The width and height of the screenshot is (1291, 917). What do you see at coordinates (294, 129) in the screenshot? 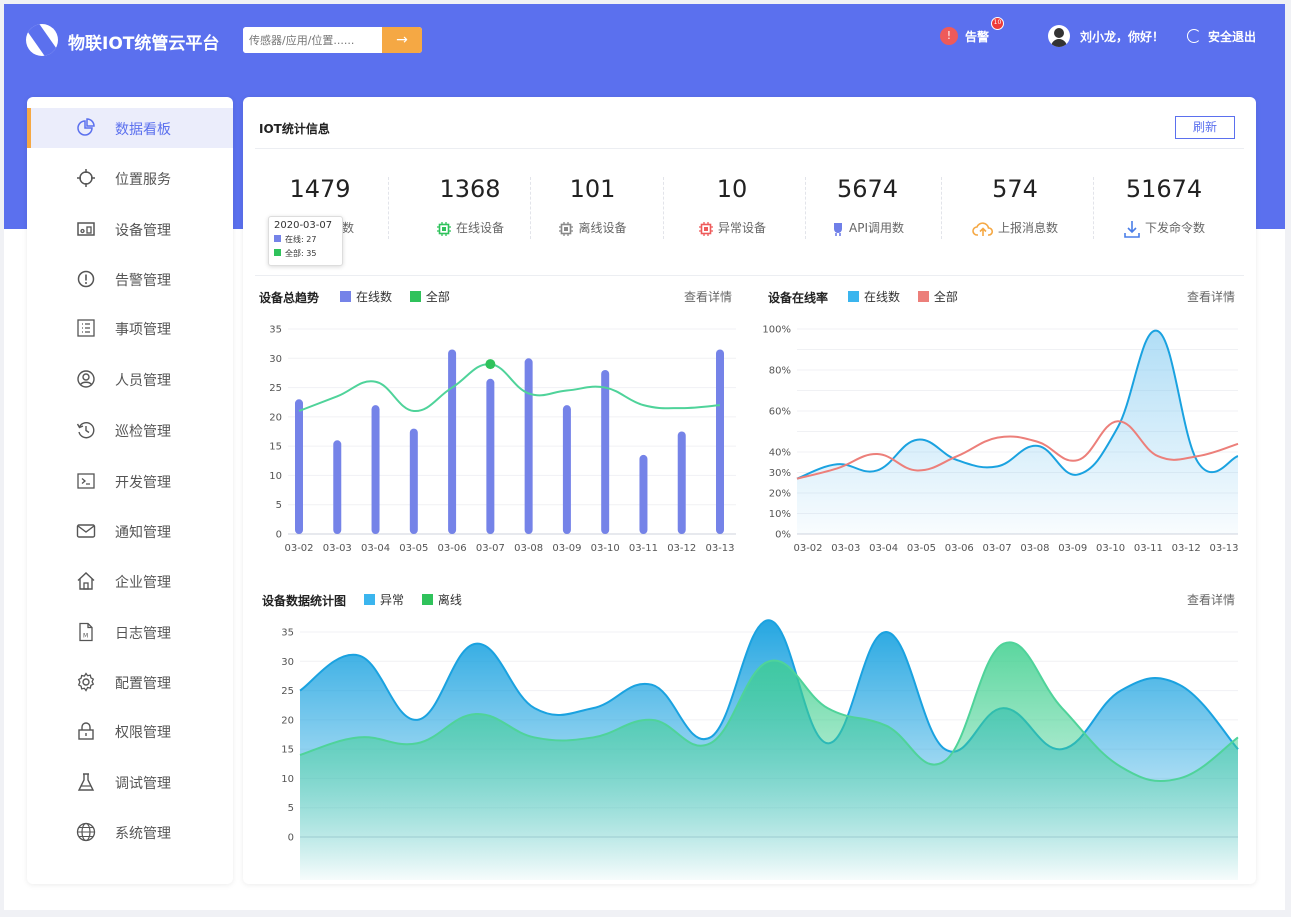
I see `iot-info-title: IOT统计信息` at bounding box center [294, 129].